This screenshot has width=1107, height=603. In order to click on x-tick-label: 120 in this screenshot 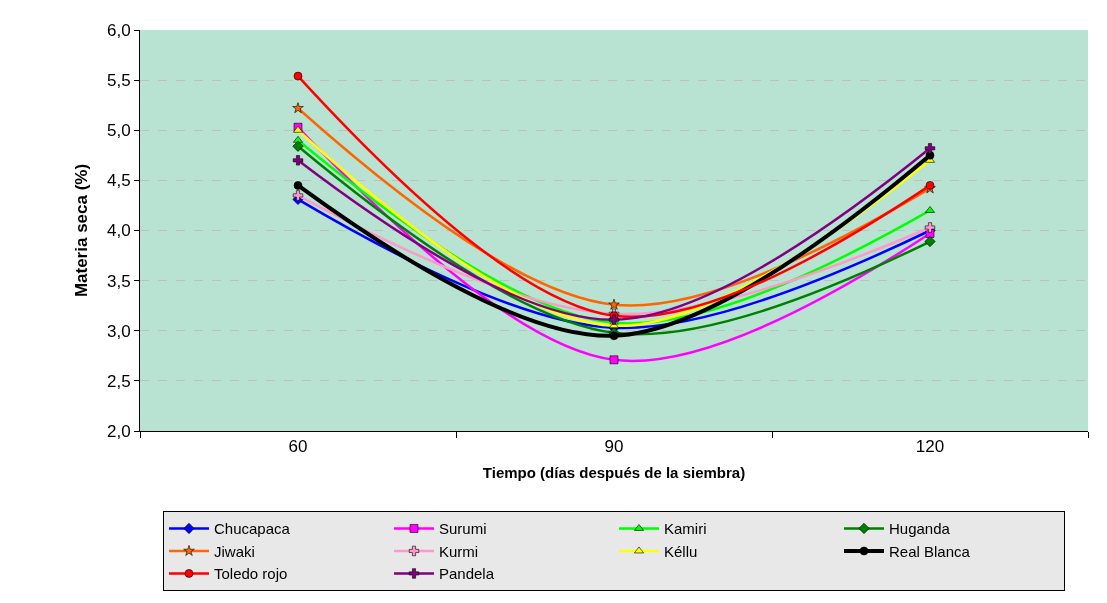, I will do `click(930, 447)`.